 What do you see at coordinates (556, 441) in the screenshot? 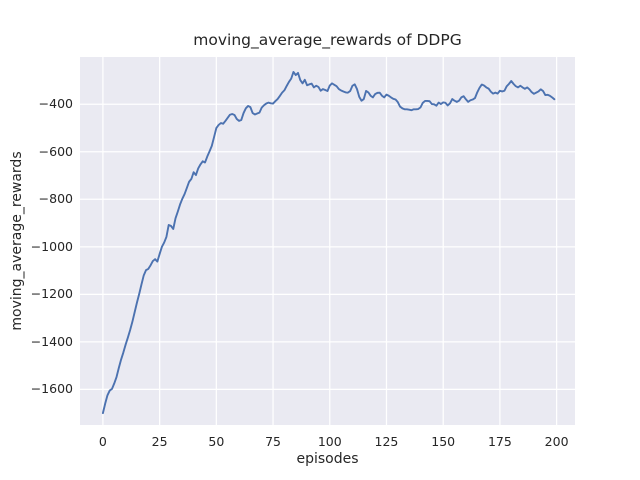
I see `x-tick-label: 200` at bounding box center [556, 441].